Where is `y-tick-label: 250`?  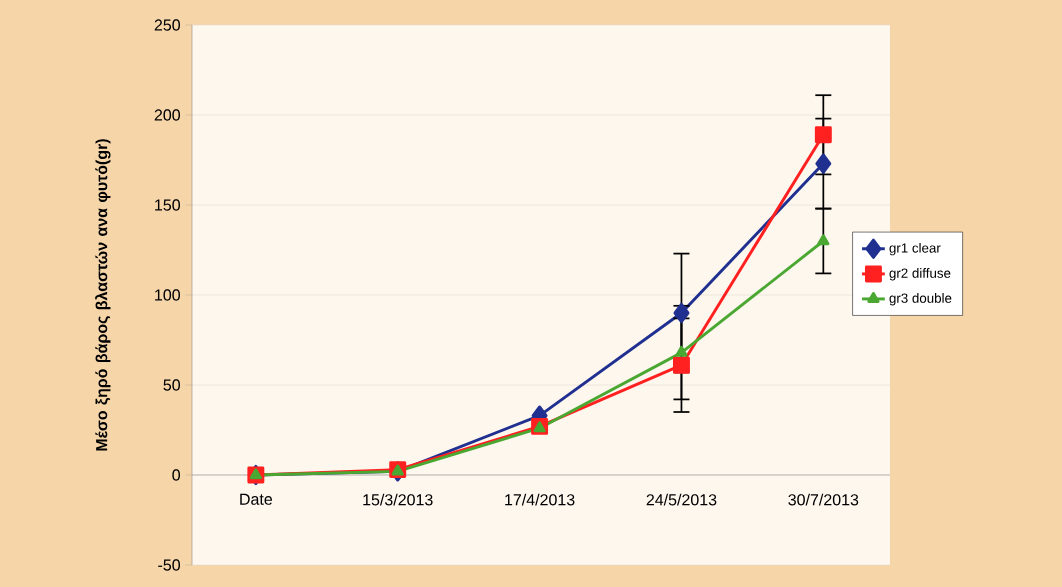
y-tick-label: 250 is located at coordinates (167, 25).